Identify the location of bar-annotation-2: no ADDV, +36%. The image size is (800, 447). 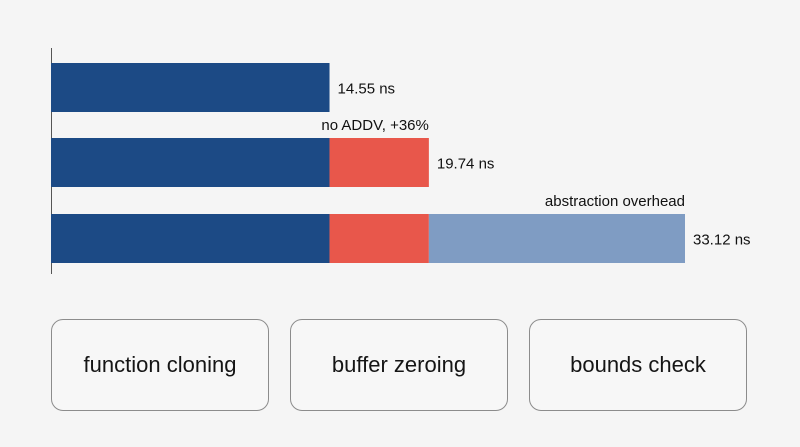
(374, 125).